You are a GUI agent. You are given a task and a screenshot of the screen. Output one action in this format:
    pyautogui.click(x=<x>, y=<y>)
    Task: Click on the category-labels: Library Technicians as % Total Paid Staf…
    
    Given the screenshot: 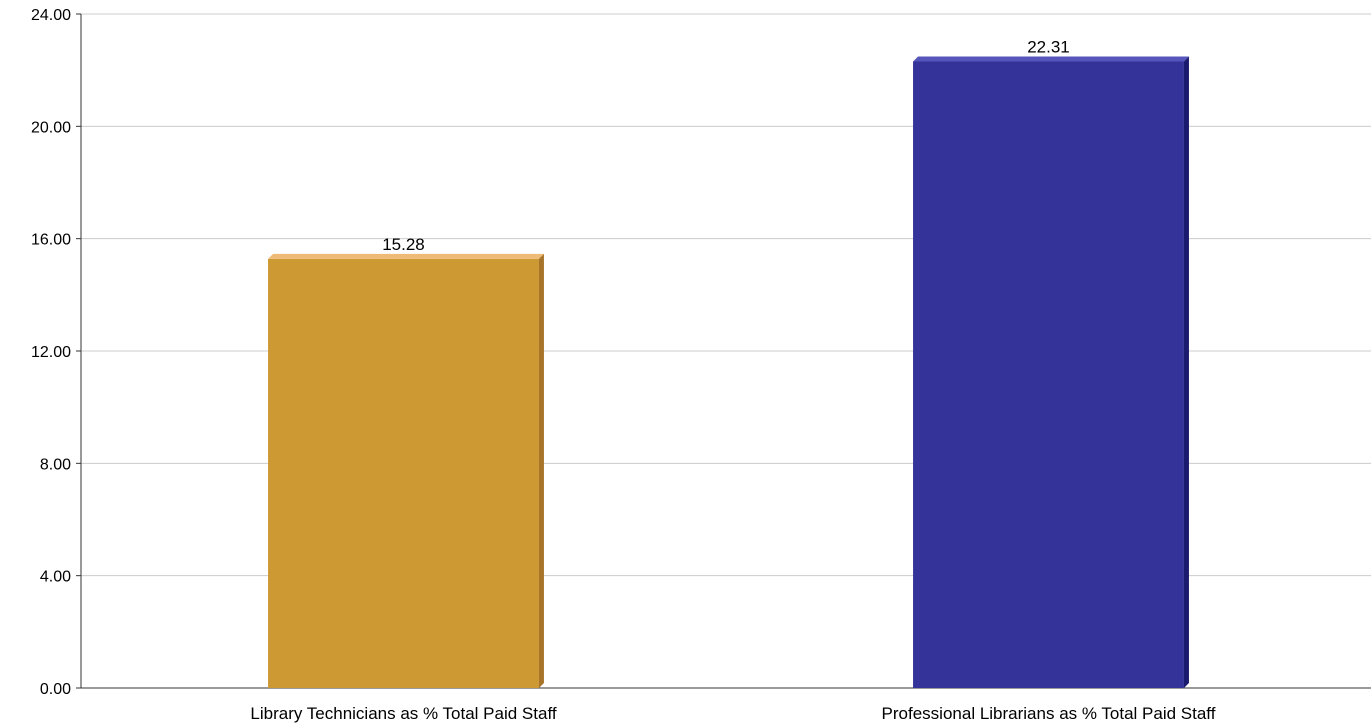 What is the action you would take?
    pyautogui.click(x=732, y=713)
    